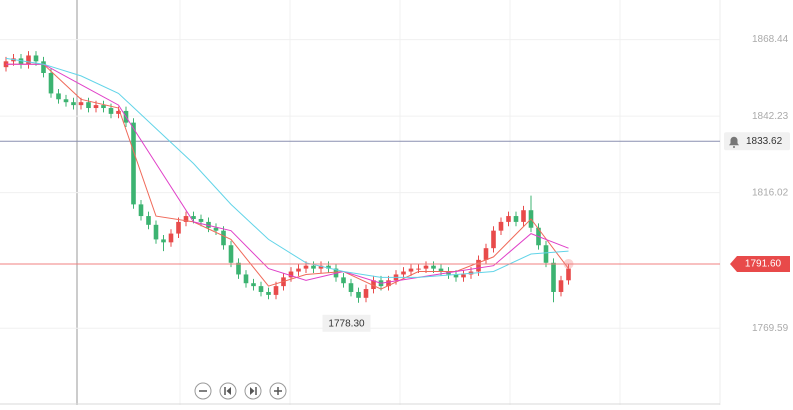 The image size is (793, 410). I want to click on current-price-label: 1791.60, so click(763, 264).